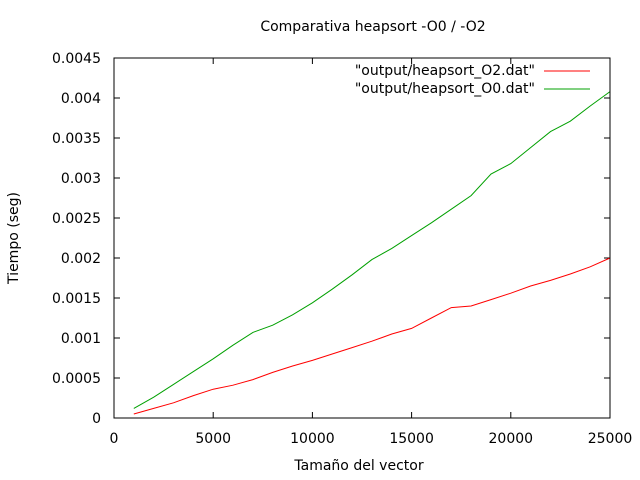 The image size is (640, 480). Describe the element at coordinates (511, 439) in the screenshot. I see `x-tick-label: 20000` at that location.